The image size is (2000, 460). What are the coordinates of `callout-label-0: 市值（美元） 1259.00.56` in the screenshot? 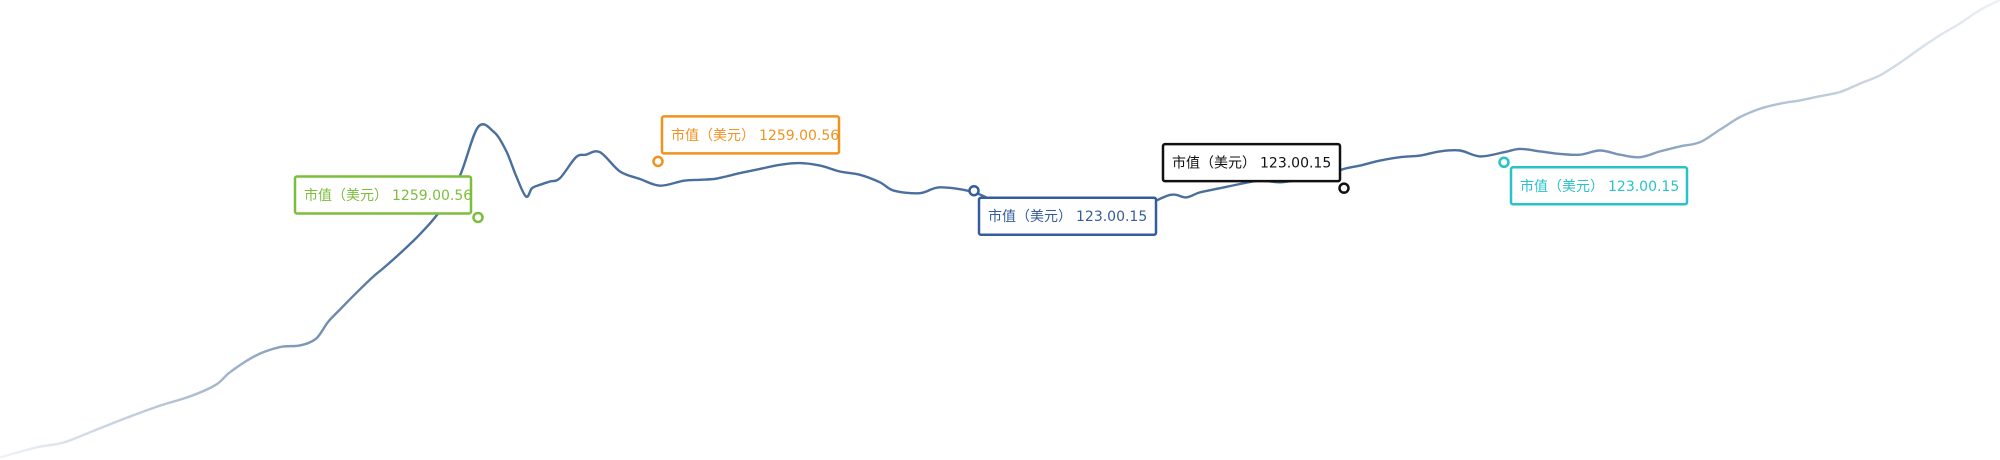 It's located at (388, 195).